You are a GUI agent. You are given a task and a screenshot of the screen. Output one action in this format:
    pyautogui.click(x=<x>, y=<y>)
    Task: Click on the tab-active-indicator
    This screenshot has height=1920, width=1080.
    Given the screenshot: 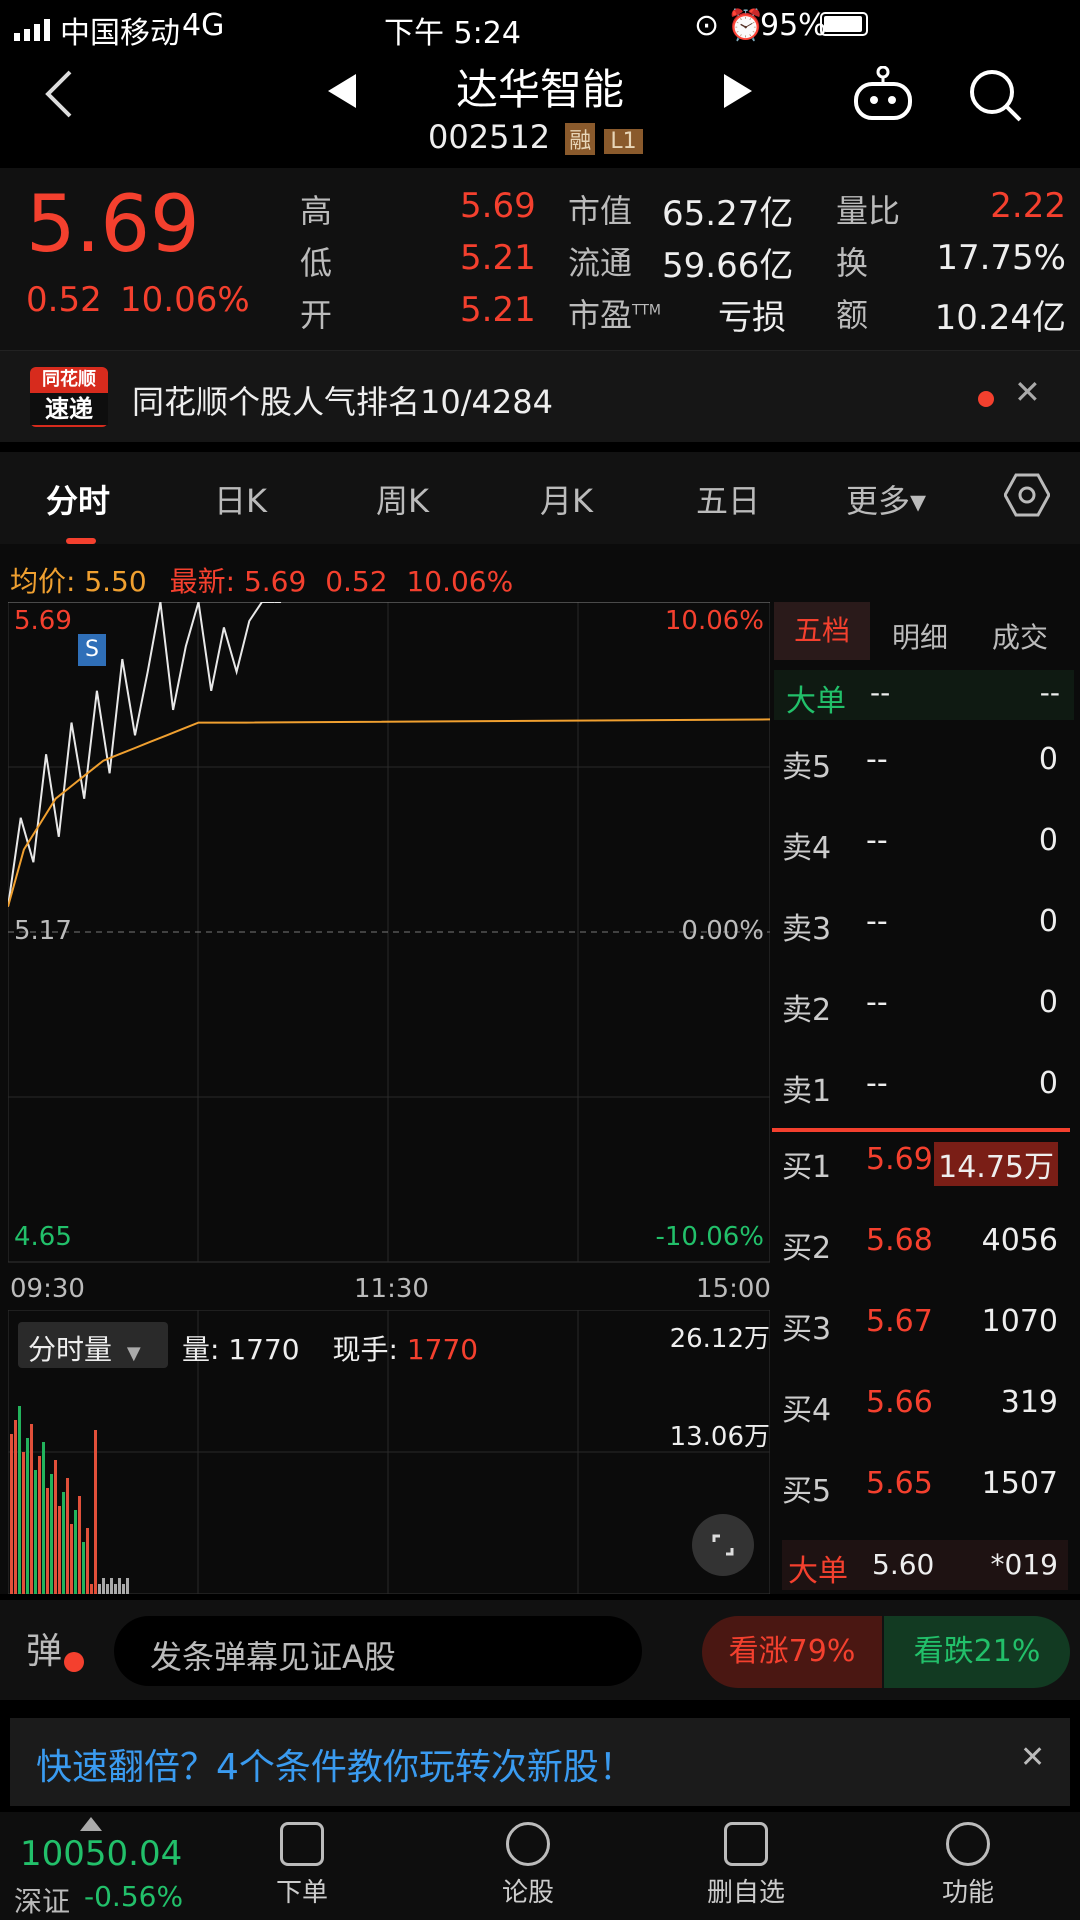 What is the action you would take?
    pyautogui.click(x=81, y=541)
    